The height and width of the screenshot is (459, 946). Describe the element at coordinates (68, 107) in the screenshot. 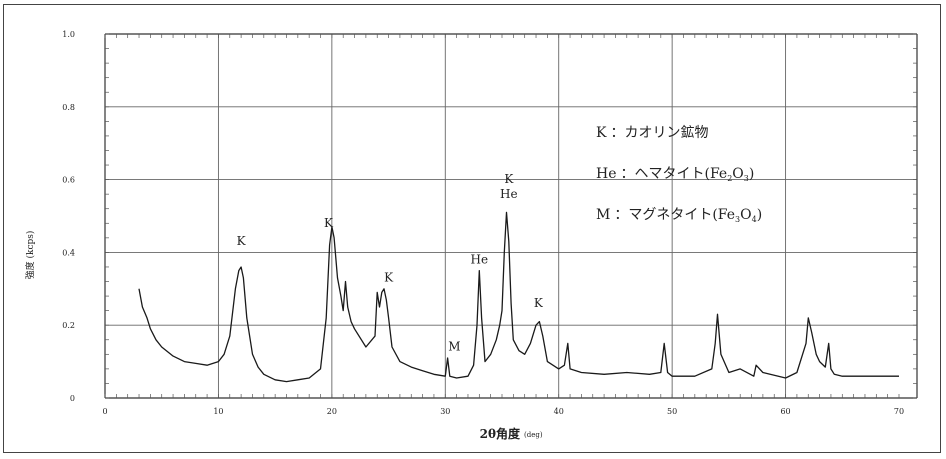

I see `y-tick-label: 0.8` at that location.